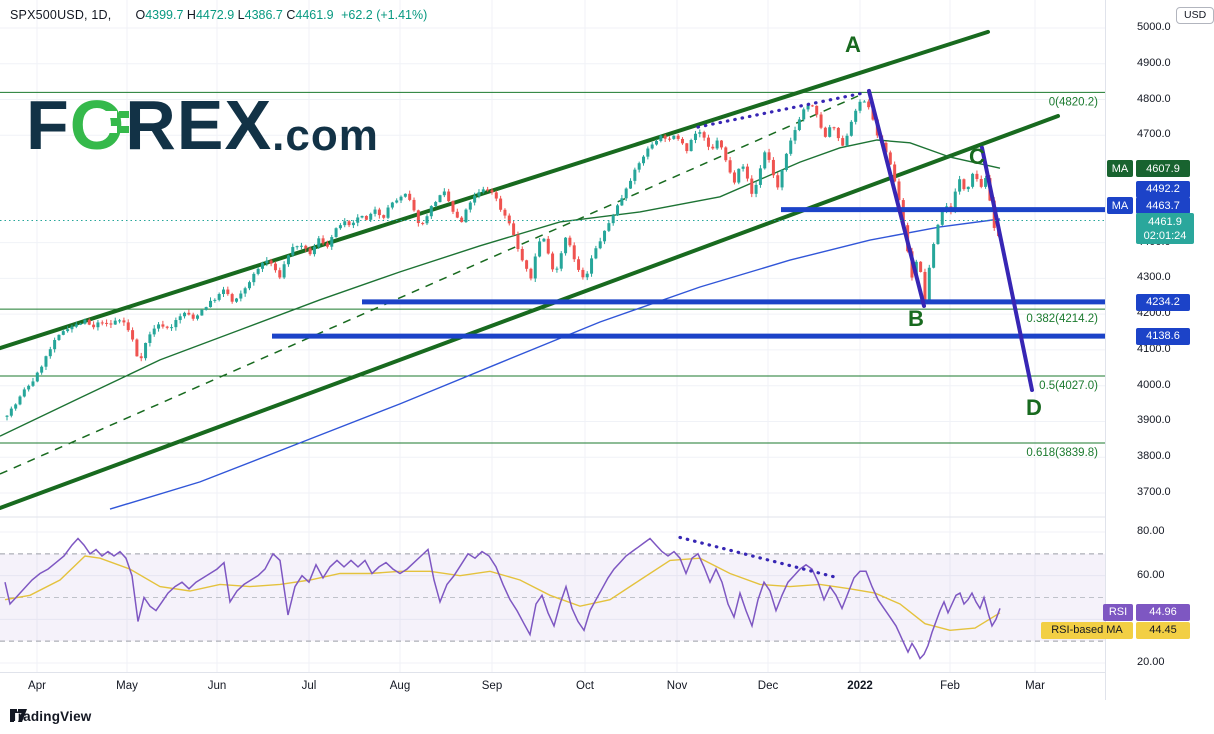 This screenshot has height=734, width=1214. What do you see at coordinates (1154, 241) in the screenshot?
I see `price-axis-label: 4400.0` at bounding box center [1154, 241].